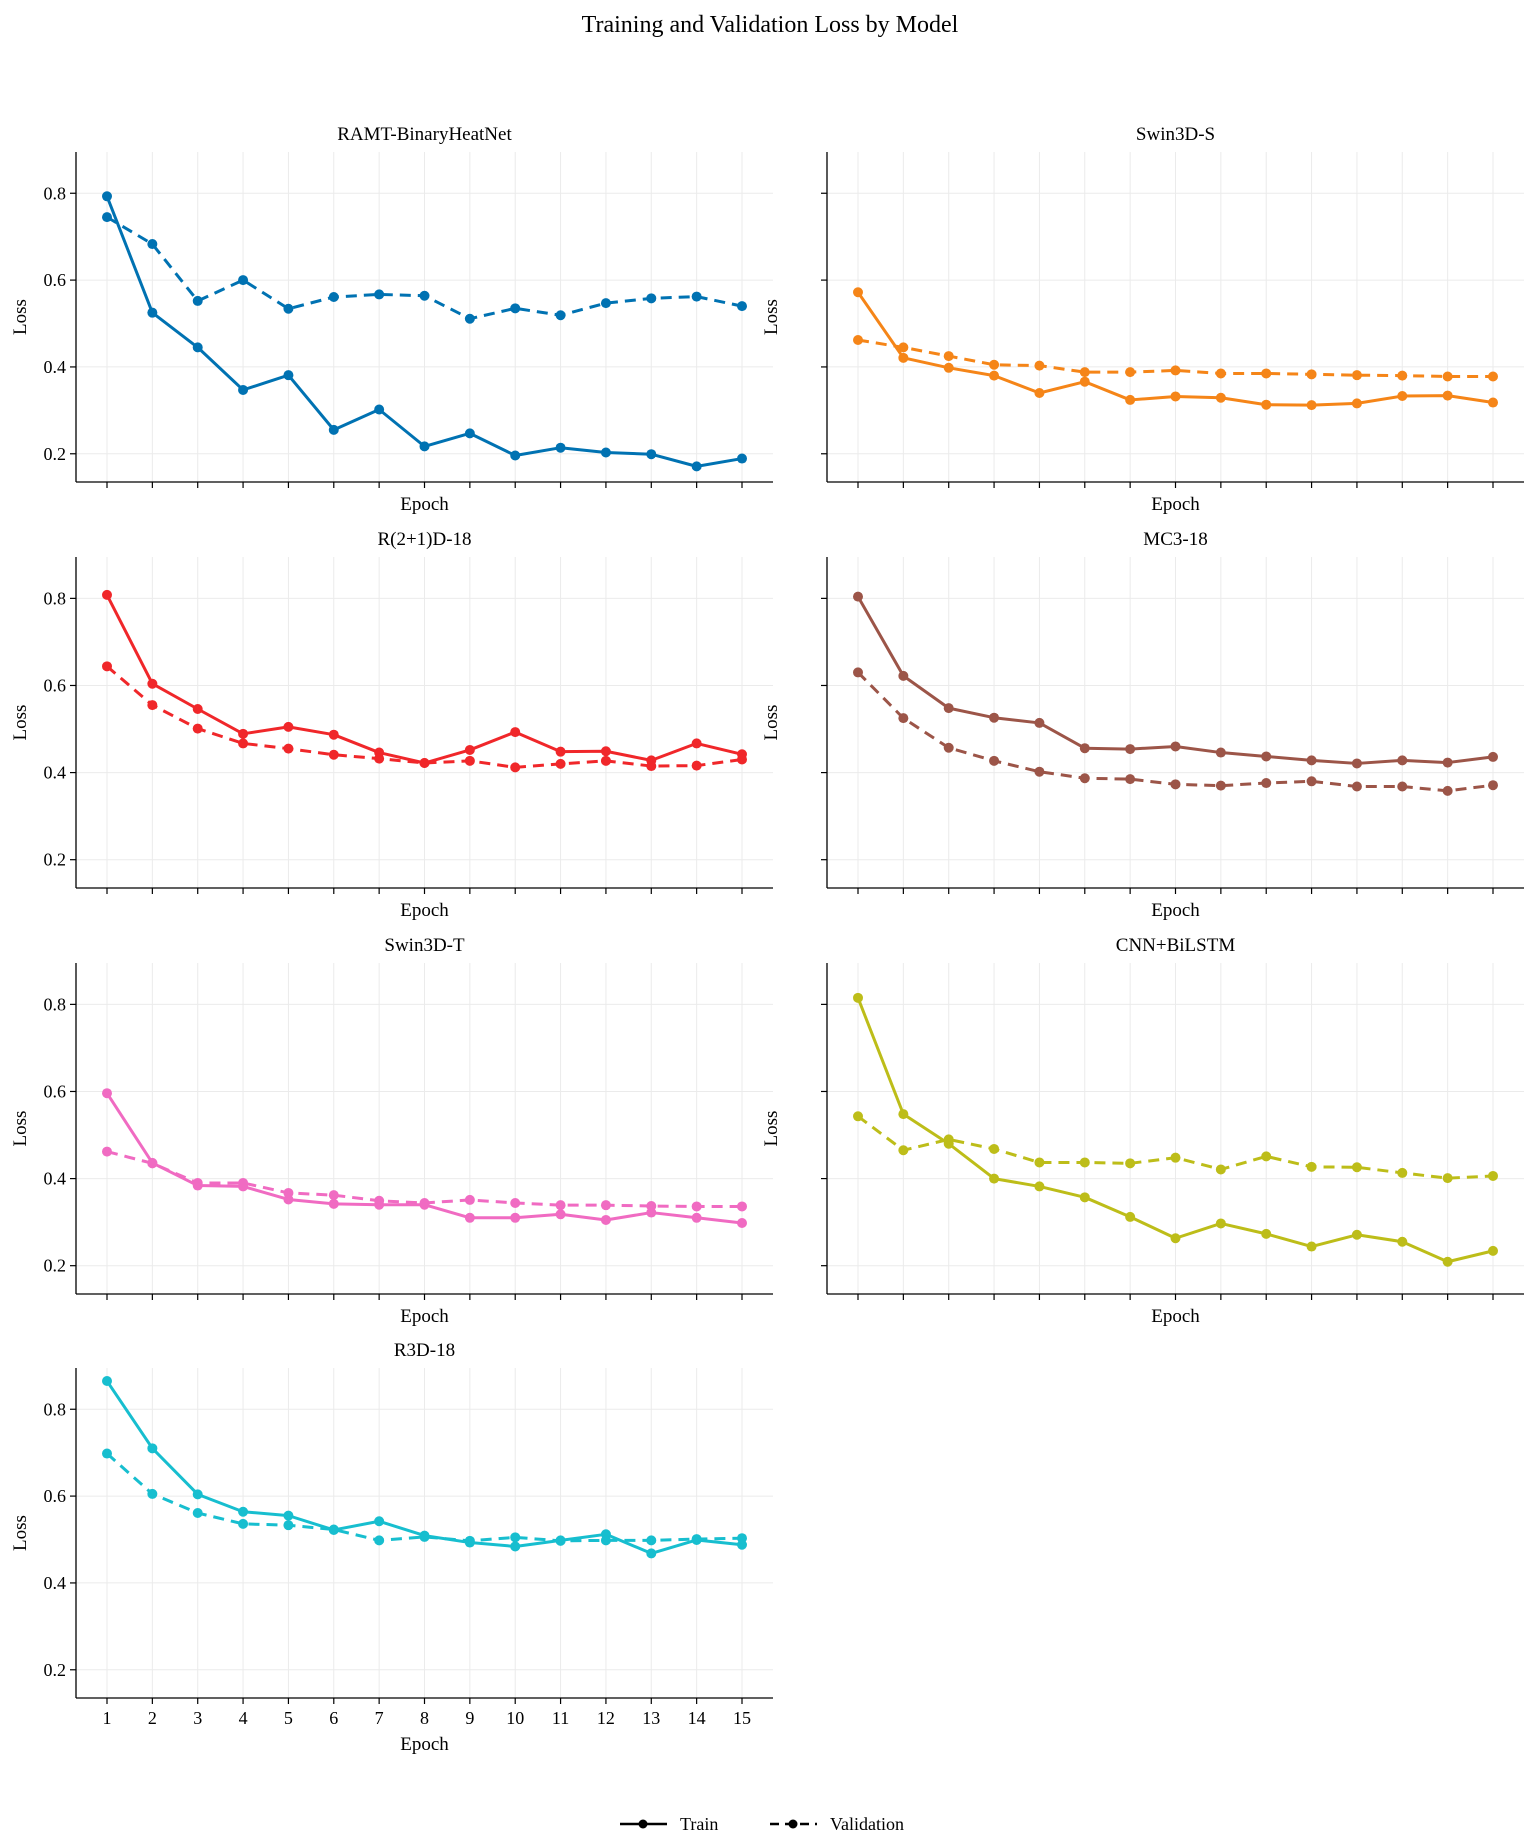  I want to click on x-tick-label: 15, so click(742, 1718).